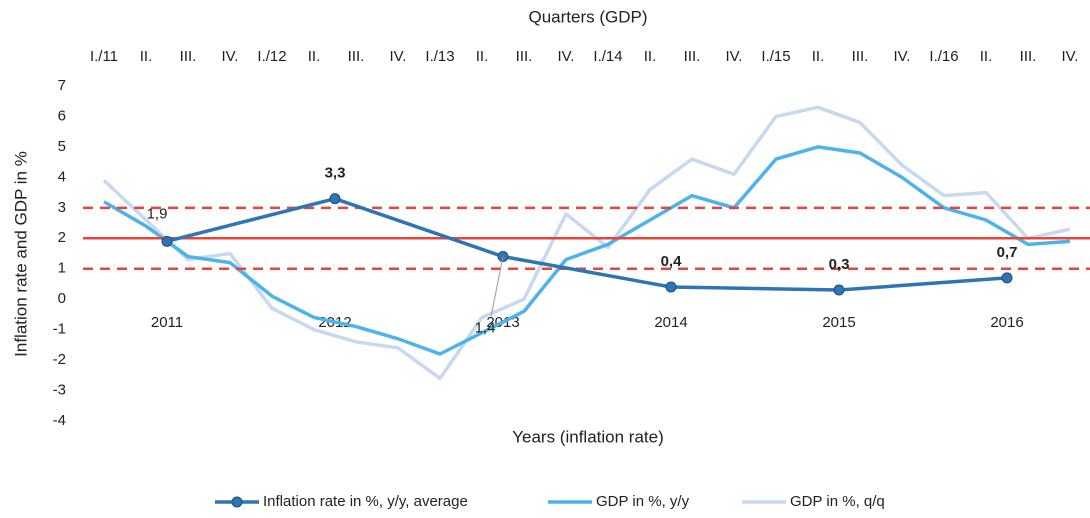  What do you see at coordinates (20, 254) in the screenshot?
I see `y-axis-title: Inflation rate and GDP in %` at bounding box center [20, 254].